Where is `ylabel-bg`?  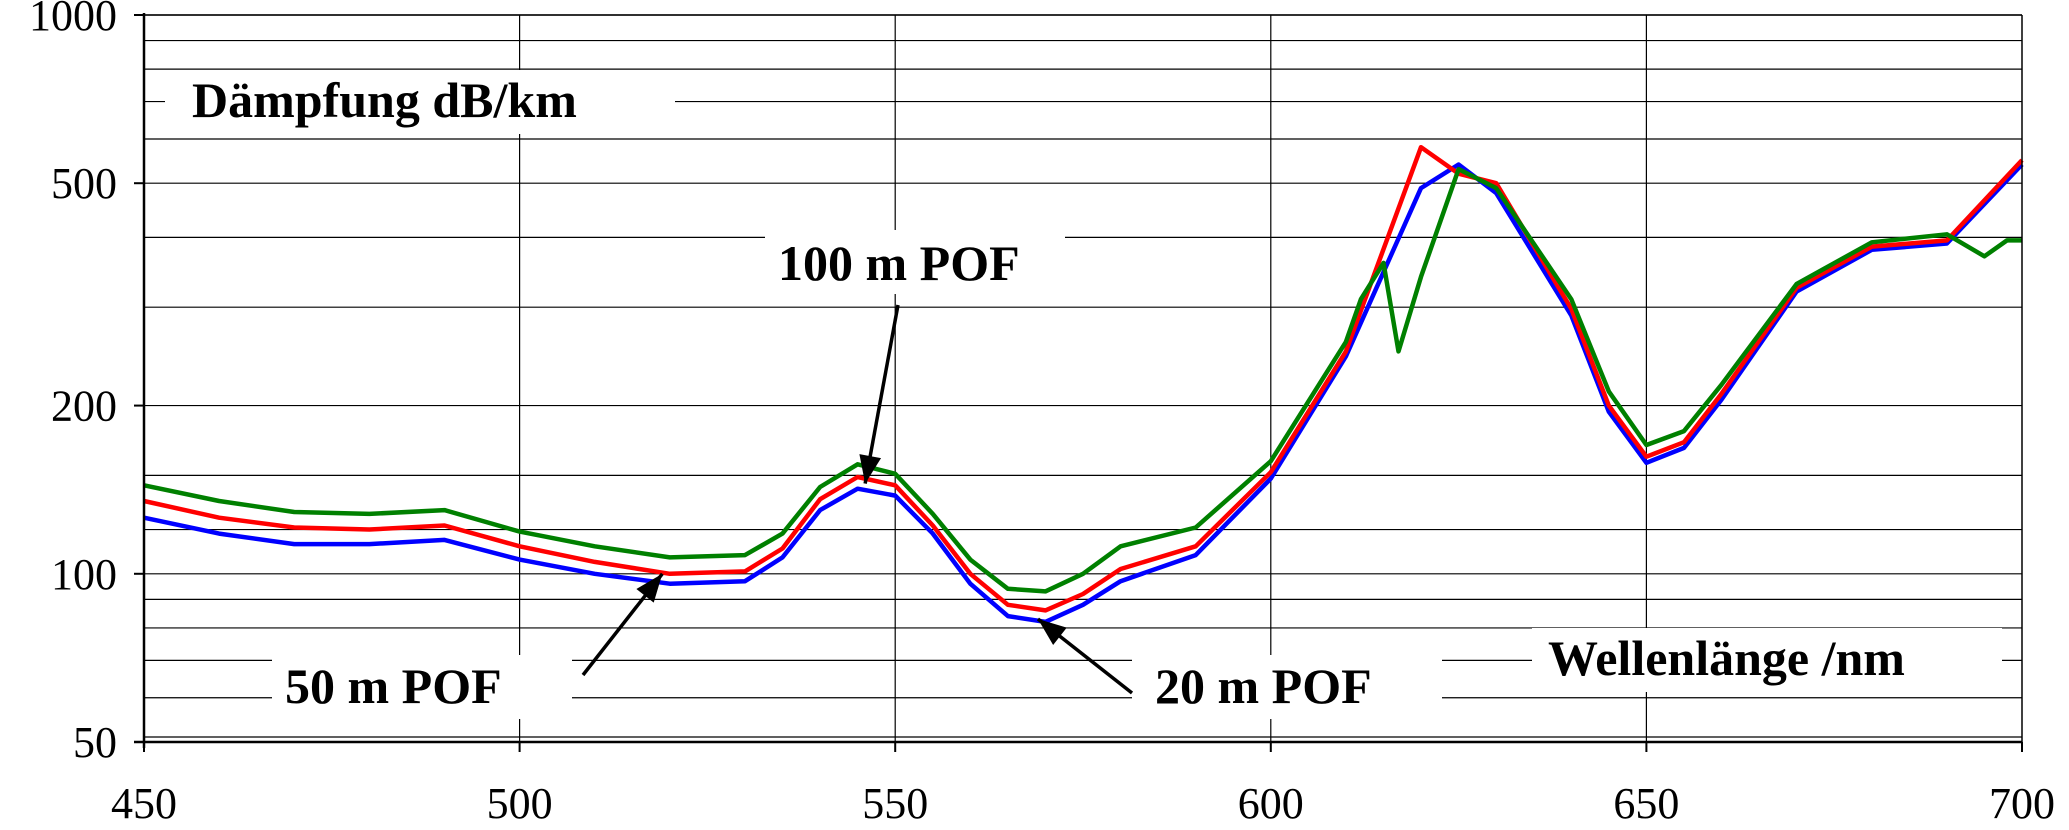 ylabel-bg is located at coordinates (420, 102).